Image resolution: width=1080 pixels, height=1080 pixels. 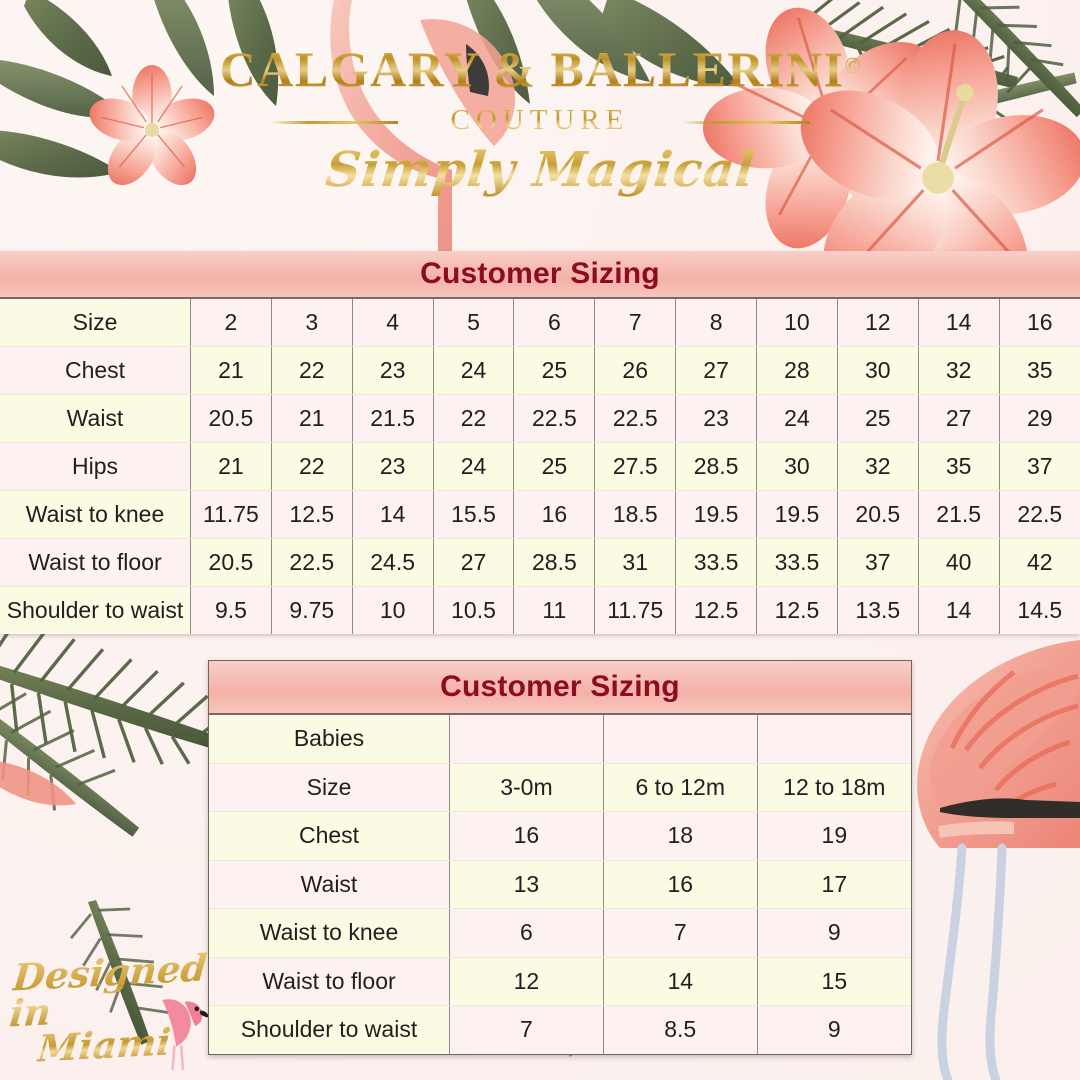 I want to click on row-label: Size, so click(x=95, y=323).